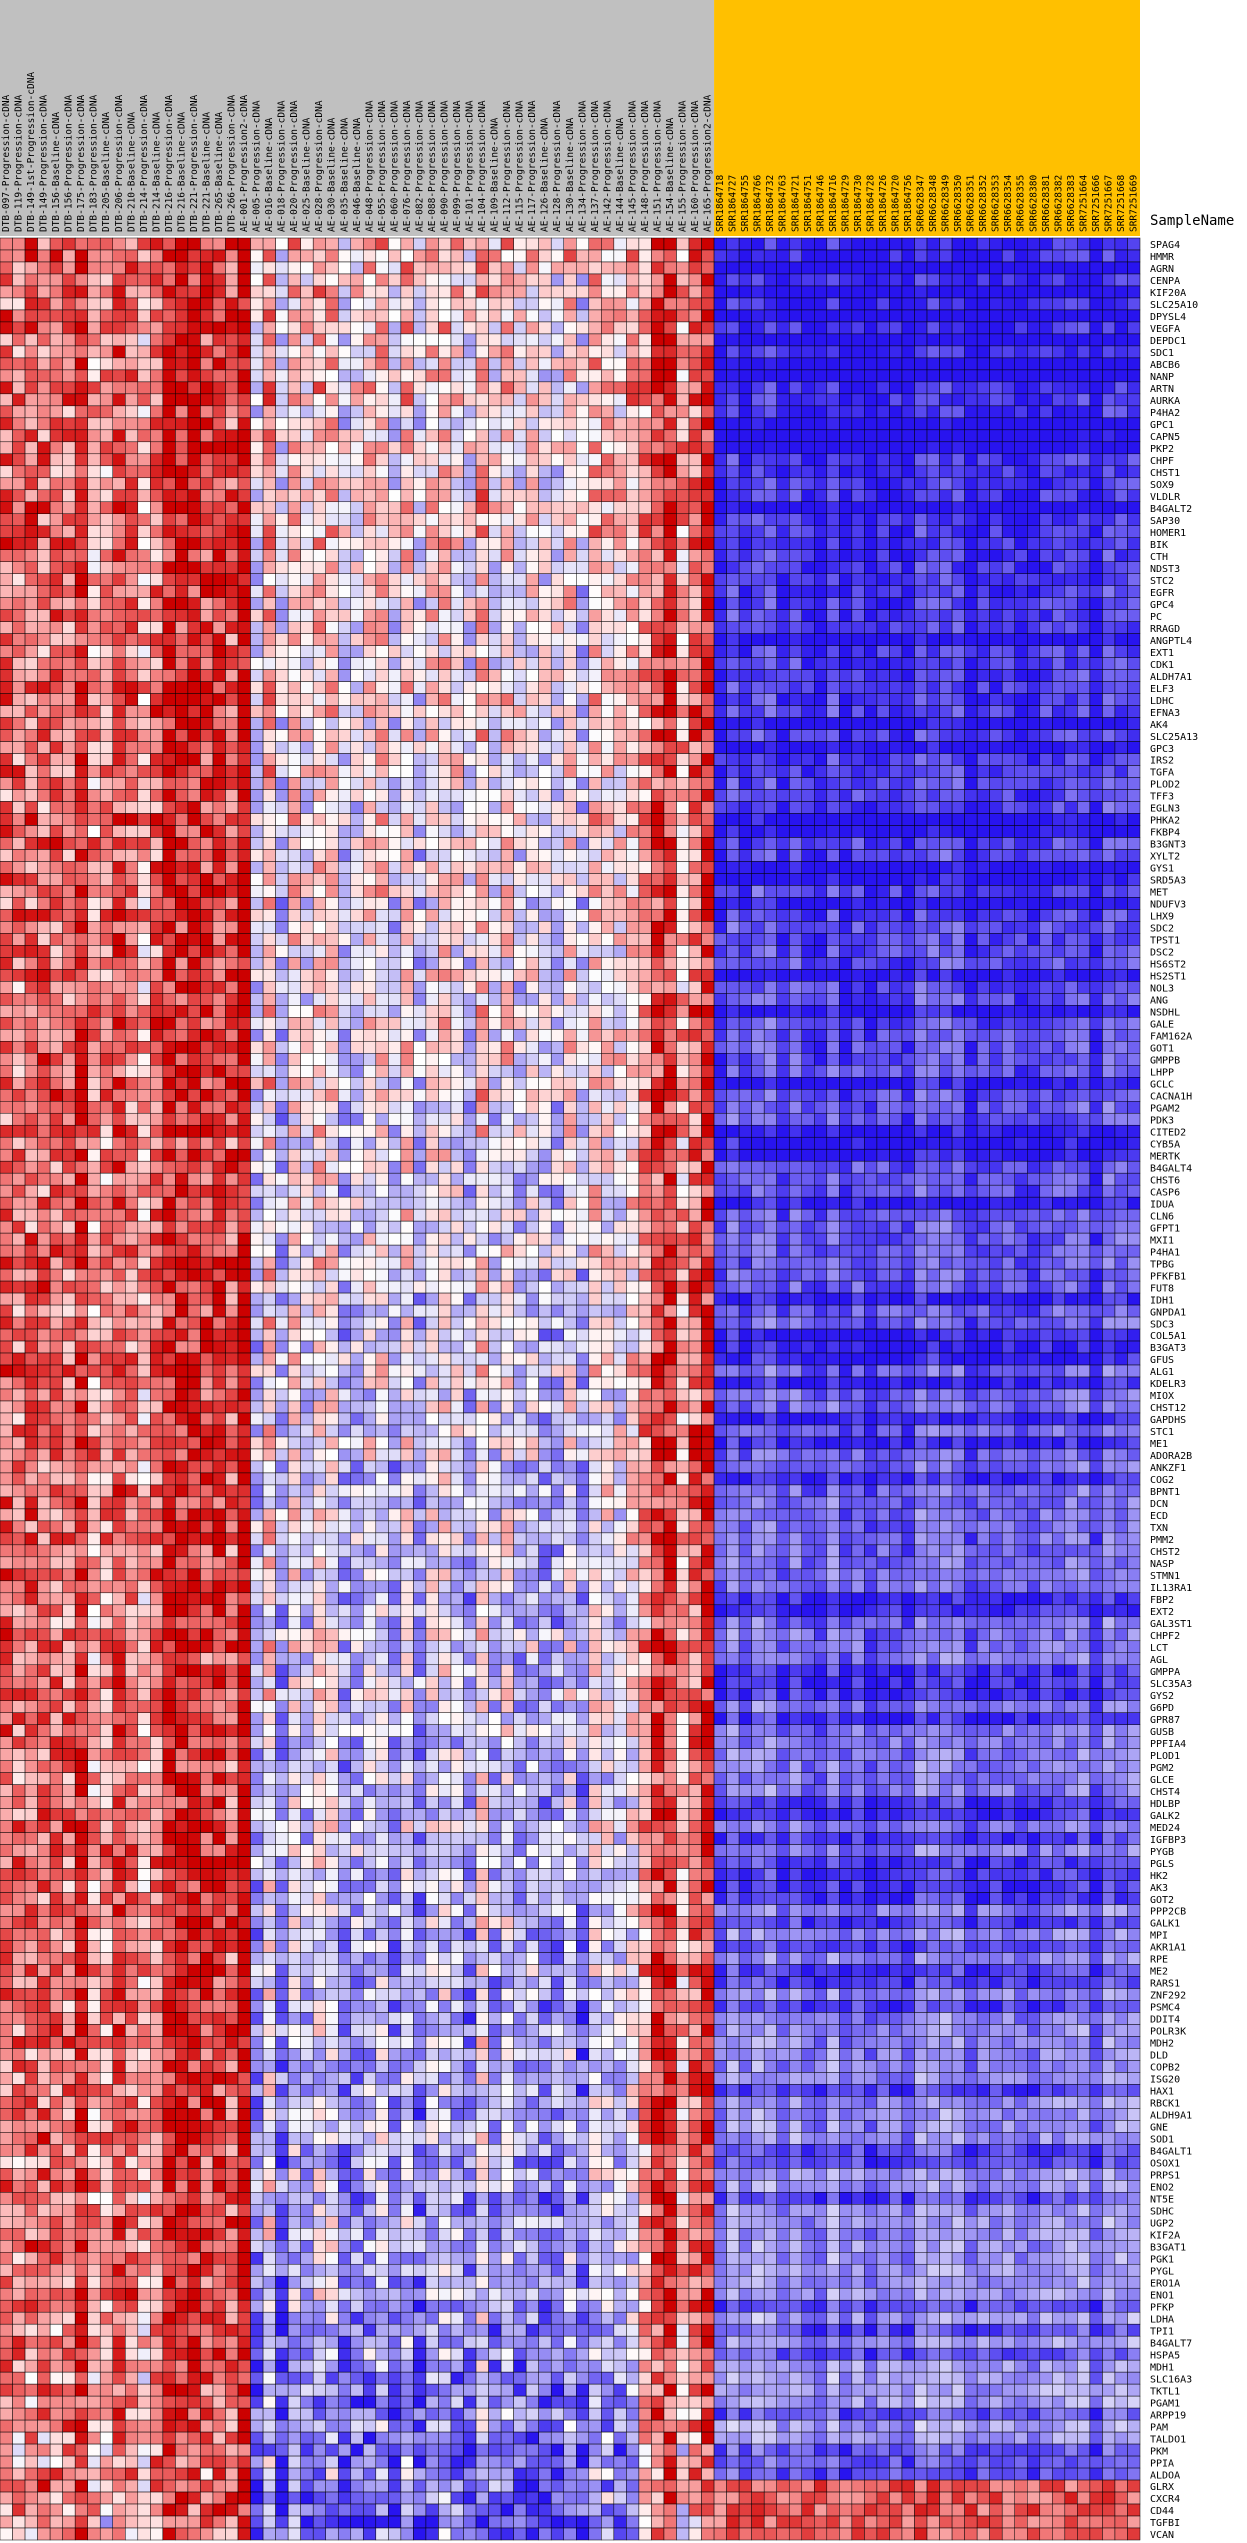  Describe the element at coordinates (708, 163) in the screenshot. I see `column-label: AE-165-Progression2-cDNA` at that location.